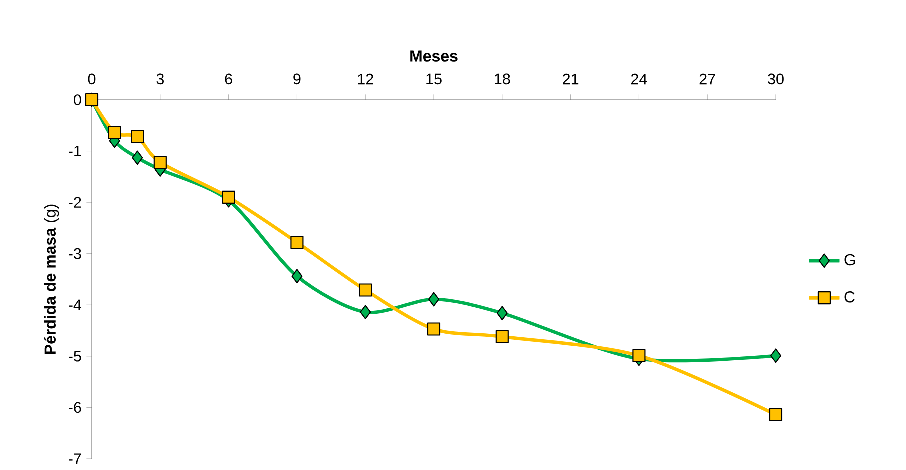 This screenshot has height=470, width=906. Describe the element at coordinates (52, 279) in the screenshot. I see `y-axis-title: Pérdida de masa (g)` at that location.